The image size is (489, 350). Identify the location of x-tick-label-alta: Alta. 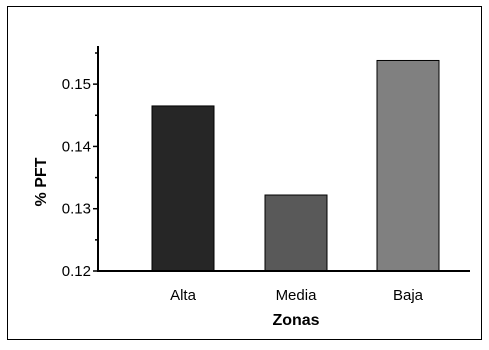
(183, 295).